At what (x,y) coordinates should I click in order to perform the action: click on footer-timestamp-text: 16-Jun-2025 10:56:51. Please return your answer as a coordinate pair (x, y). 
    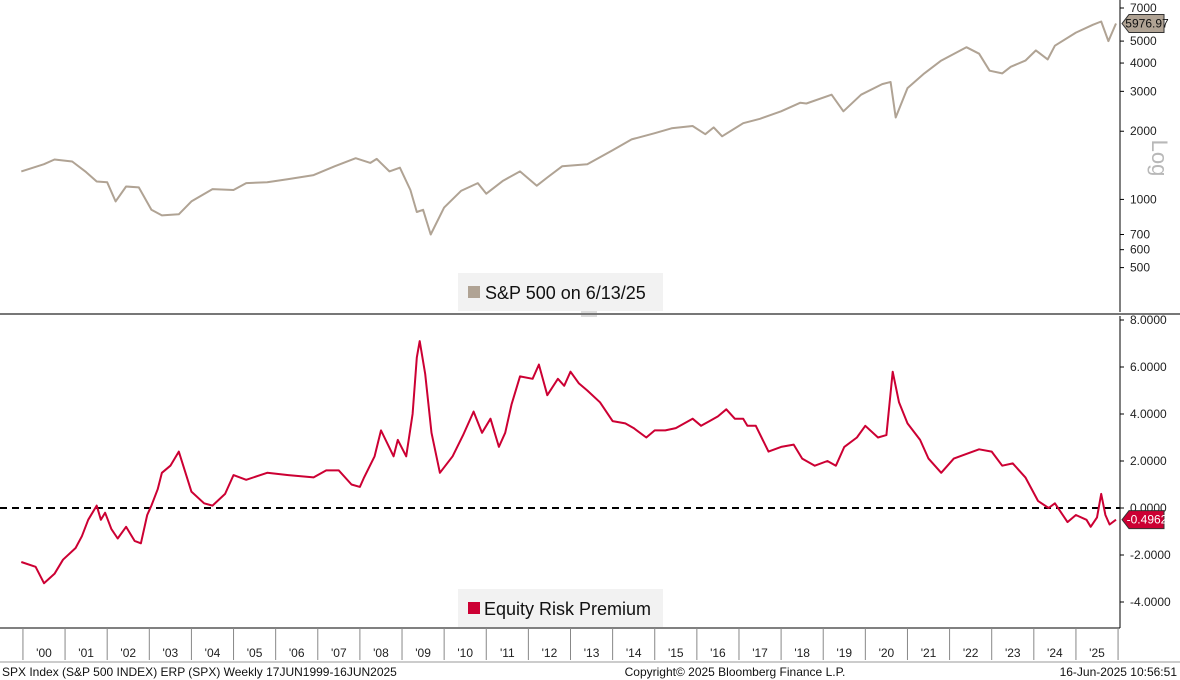
    Looking at the image, I should click on (1119, 672).